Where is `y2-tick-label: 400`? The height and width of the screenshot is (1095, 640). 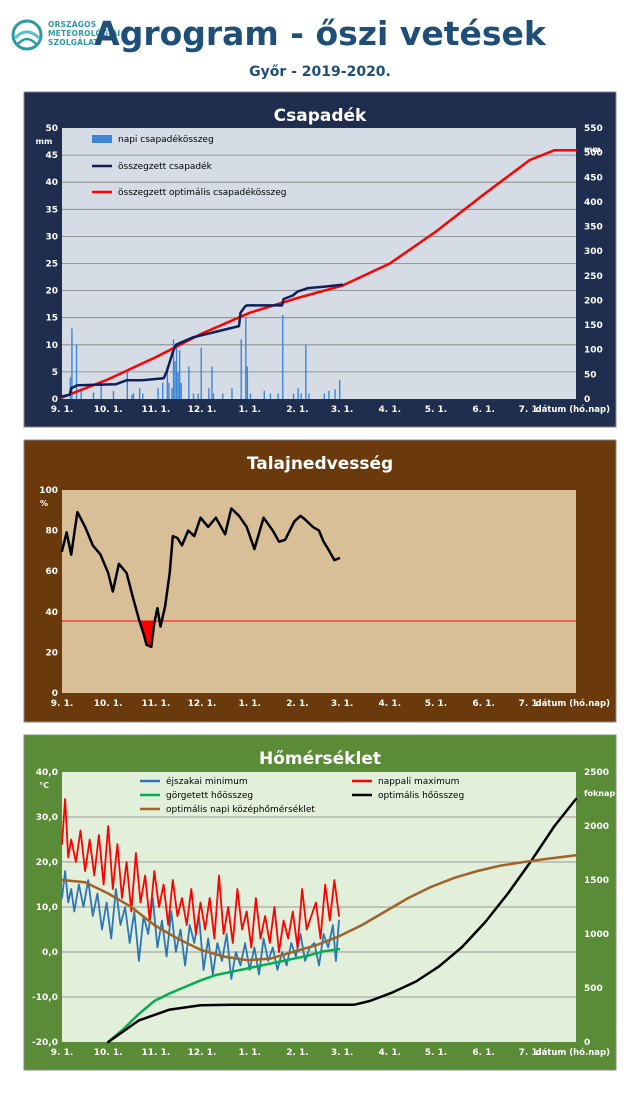
y2-tick-label: 400 is located at coordinates (593, 203).